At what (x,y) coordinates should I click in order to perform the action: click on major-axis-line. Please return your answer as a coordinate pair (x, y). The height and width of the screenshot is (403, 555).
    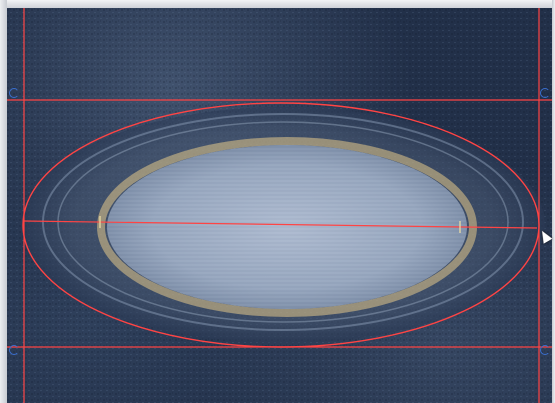
    Looking at the image, I should click on (280, 224).